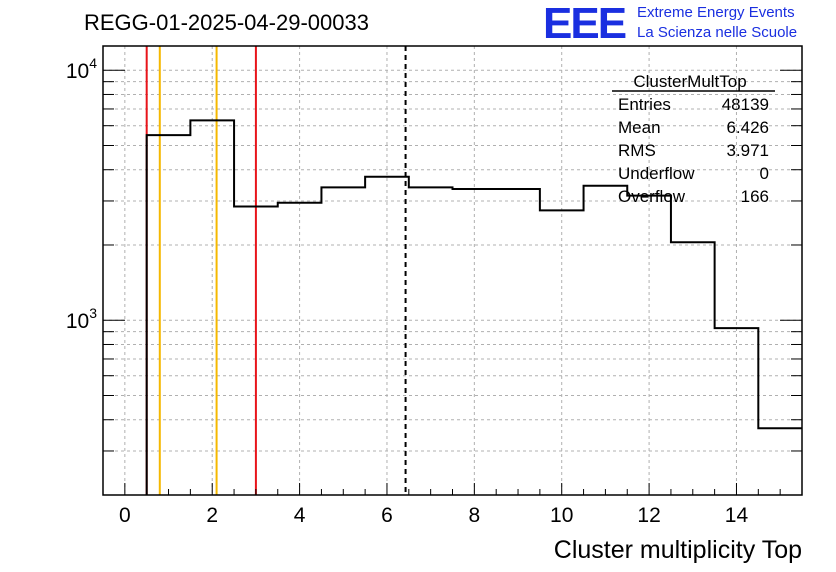 The image size is (836, 572). Describe the element at coordinates (678, 550) in the screenshot. I see `x-axis-label: Cluster multiplicity Top` at that location.